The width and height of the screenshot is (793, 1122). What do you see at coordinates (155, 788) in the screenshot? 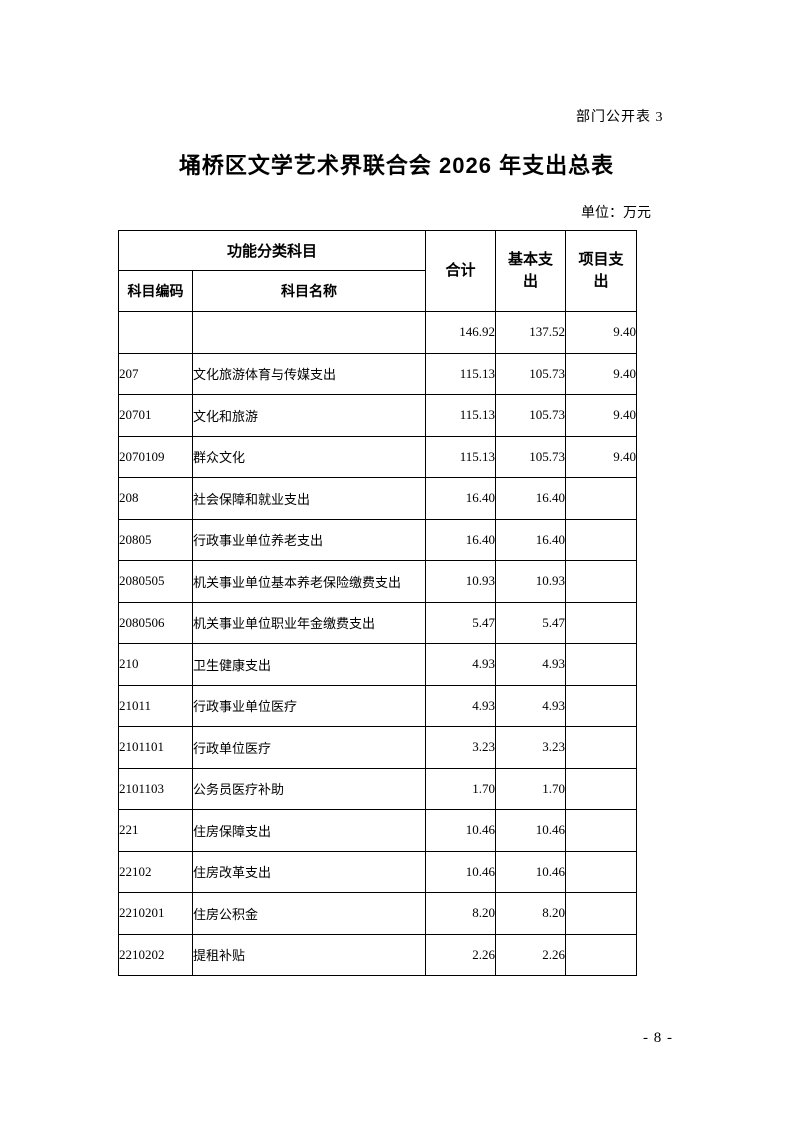
I see `cell-subject-code: 2101103` at bounding box center [155, 788].